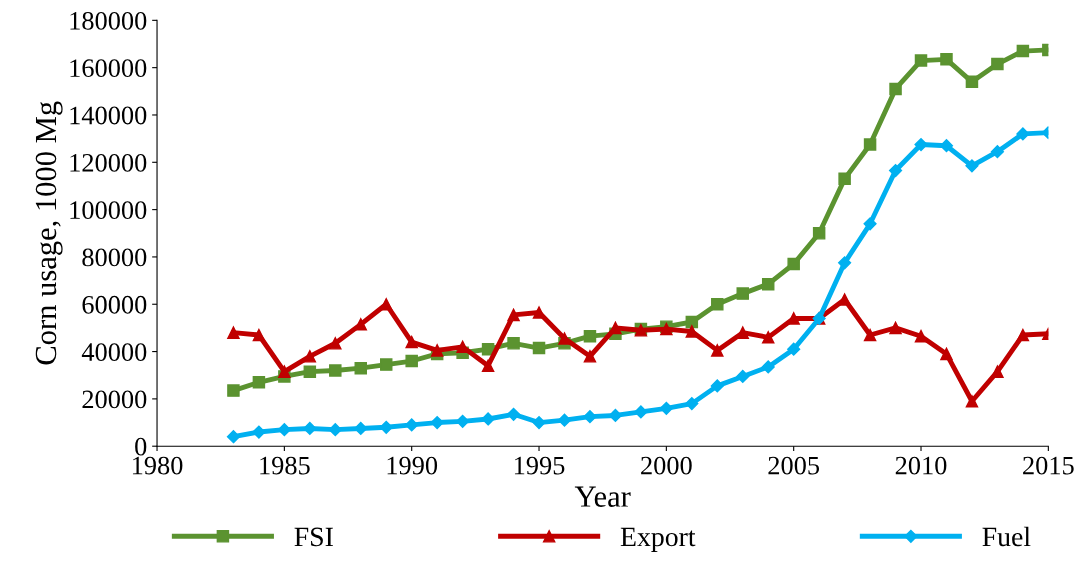  Describe the element at coordinates (157, 465) in the screenshot. I see `x-tick-label: 1980` at that location.